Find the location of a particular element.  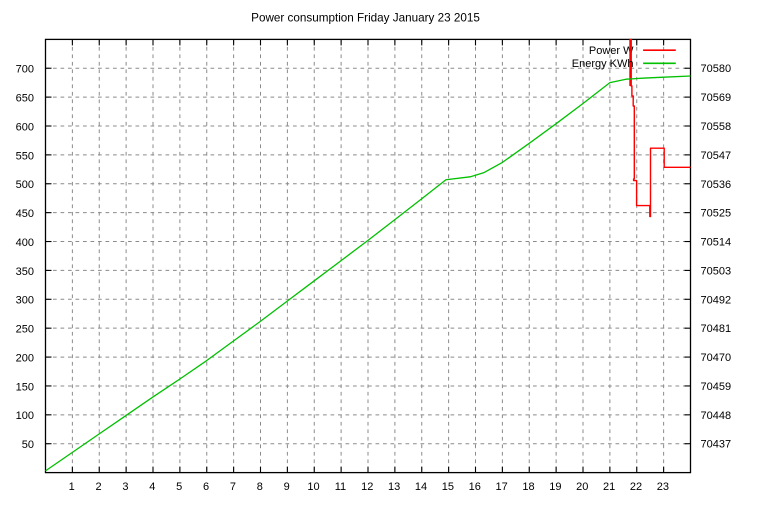

svg-text: 70514 is located at coordinates (716, 243).